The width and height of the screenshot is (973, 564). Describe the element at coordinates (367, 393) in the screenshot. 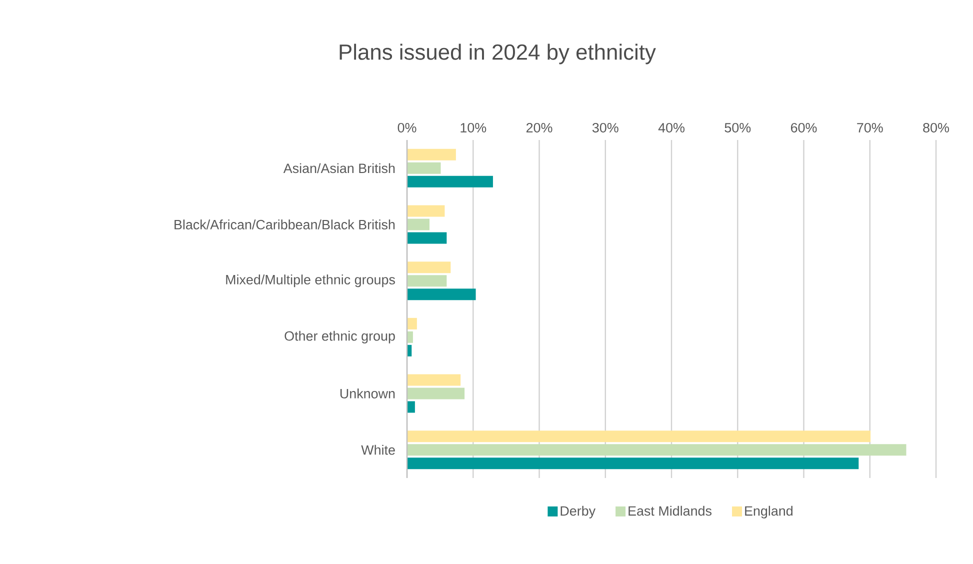

I see `y-tick-label: Unknown` at that location.